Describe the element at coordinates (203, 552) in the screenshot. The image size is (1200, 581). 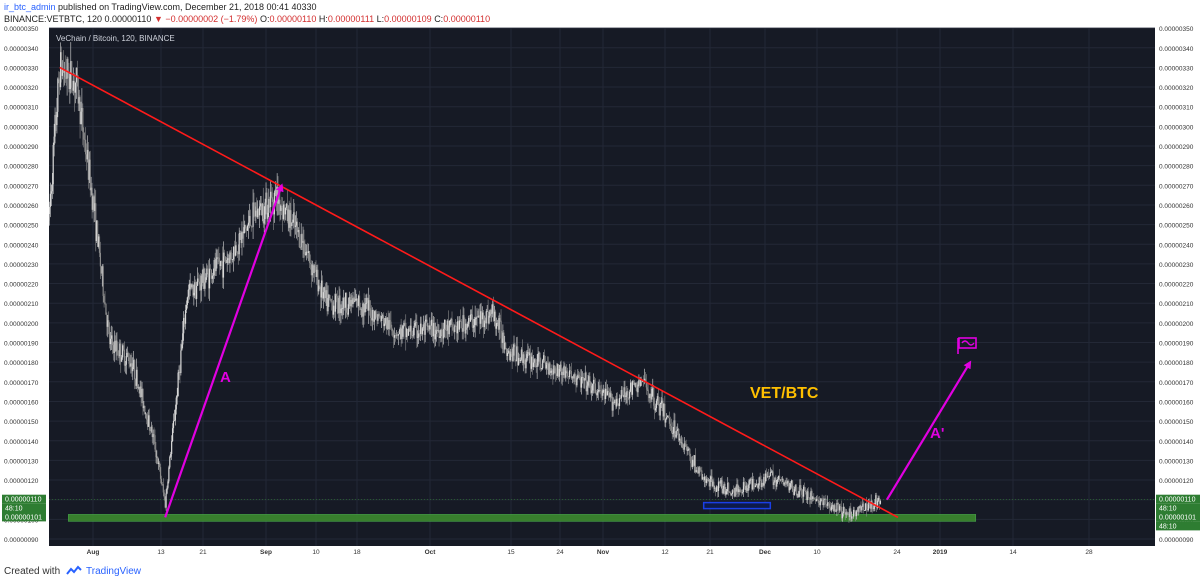
I see `time-label: 21` at that location.